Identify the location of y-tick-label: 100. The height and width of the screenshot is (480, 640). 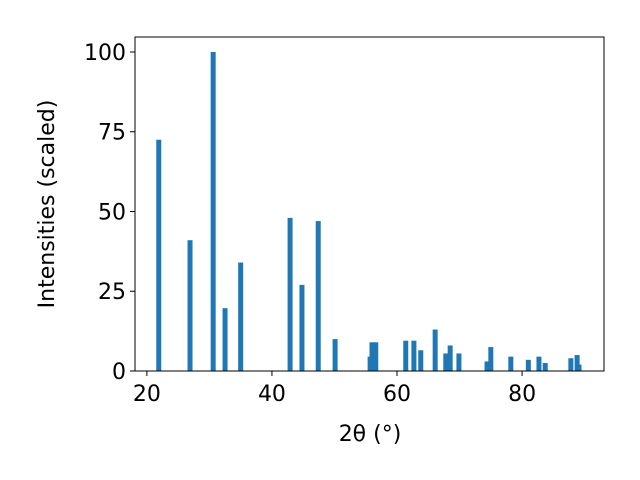
(105, 53).